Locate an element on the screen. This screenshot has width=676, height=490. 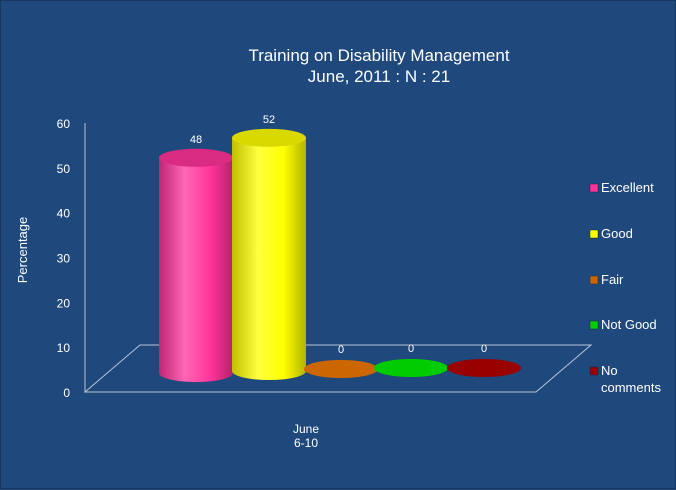
legend-label-4-cont: comments is located at coordinates (631, 387).